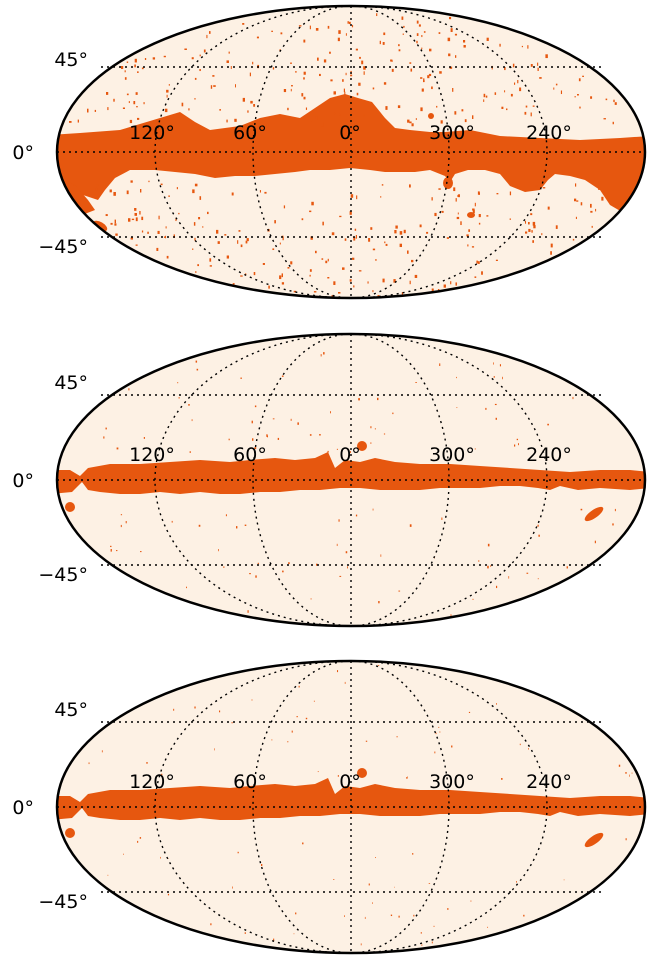 The width and height of the screenshot is (648, 958). I want to click on latitude-label-45: 45°, so click(71, 60).